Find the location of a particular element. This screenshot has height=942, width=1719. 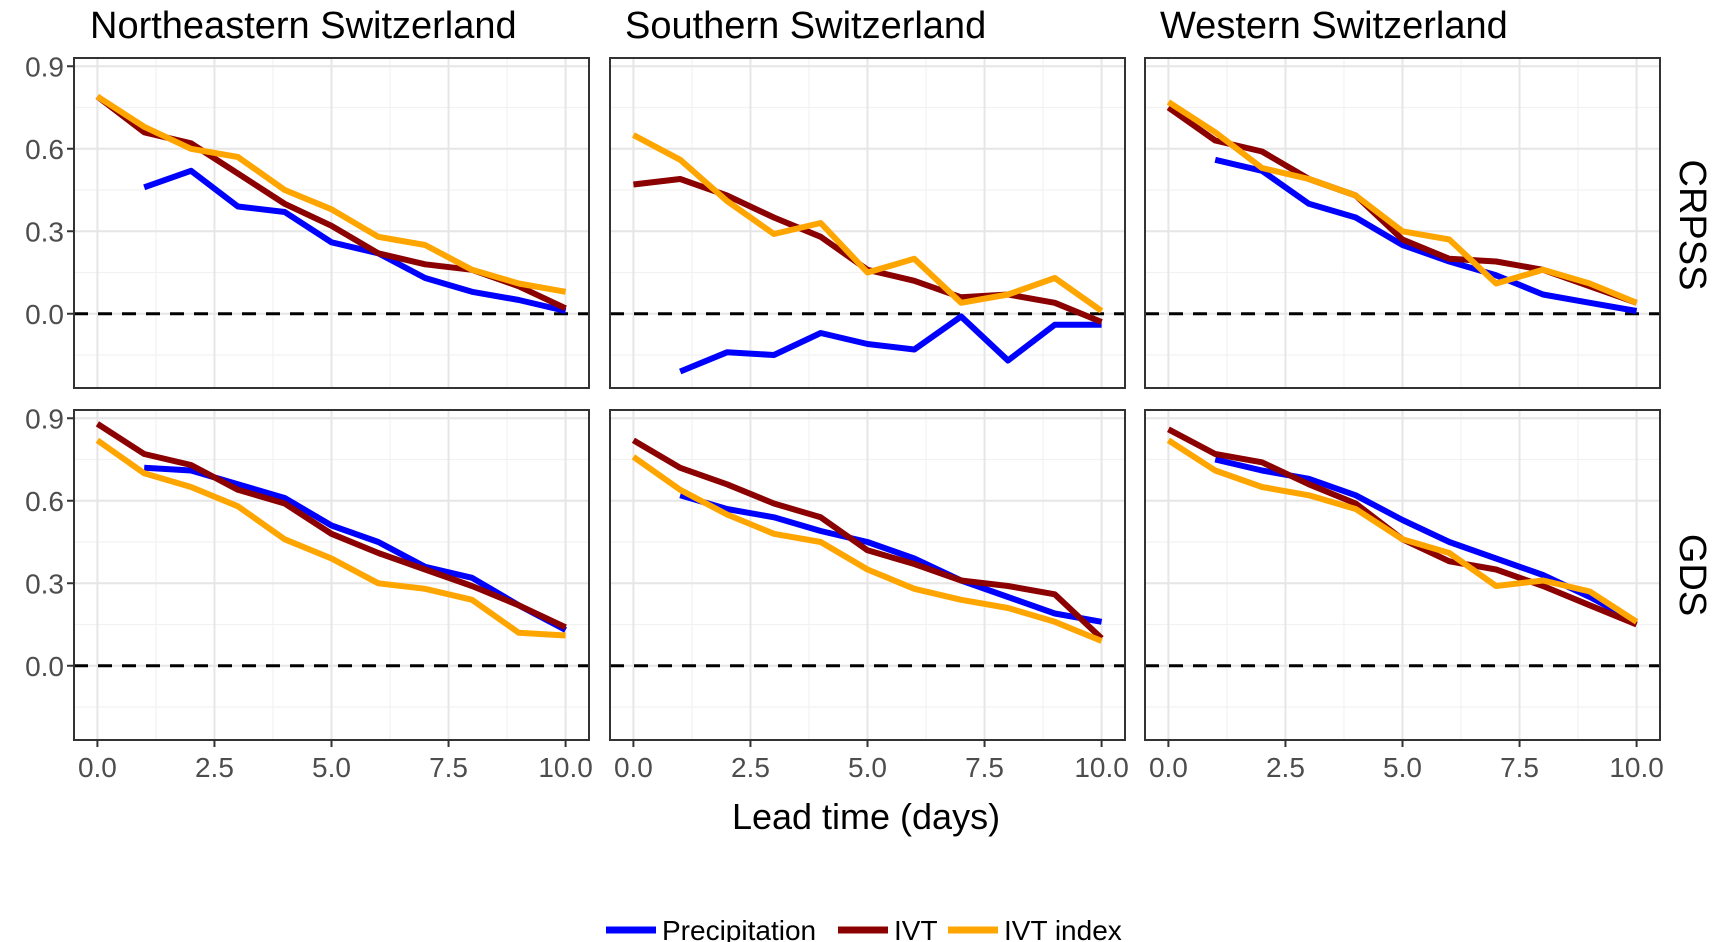

column-title-southern: Southern Switzerland is located at coordinates (805, 26).